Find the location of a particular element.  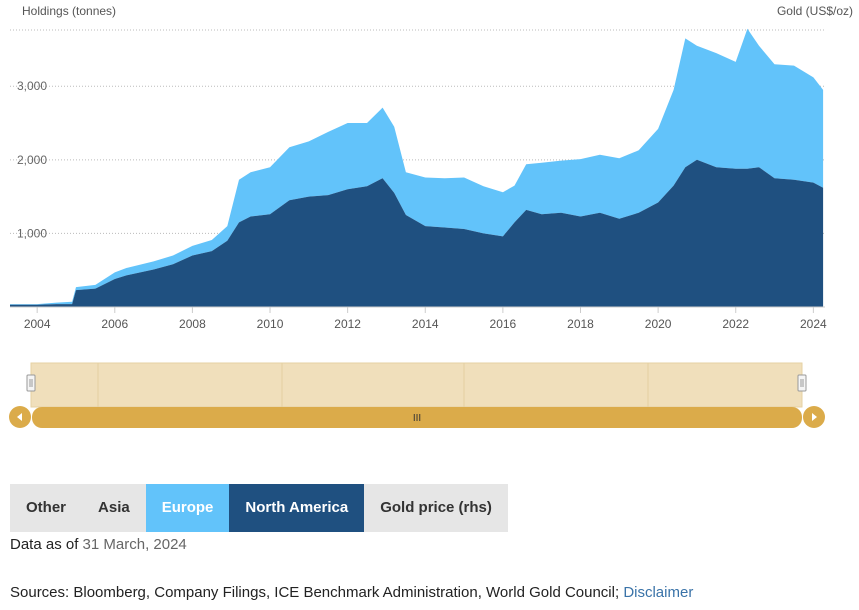

scroll-right-arrow-icon is located at coordinates (814, 417).